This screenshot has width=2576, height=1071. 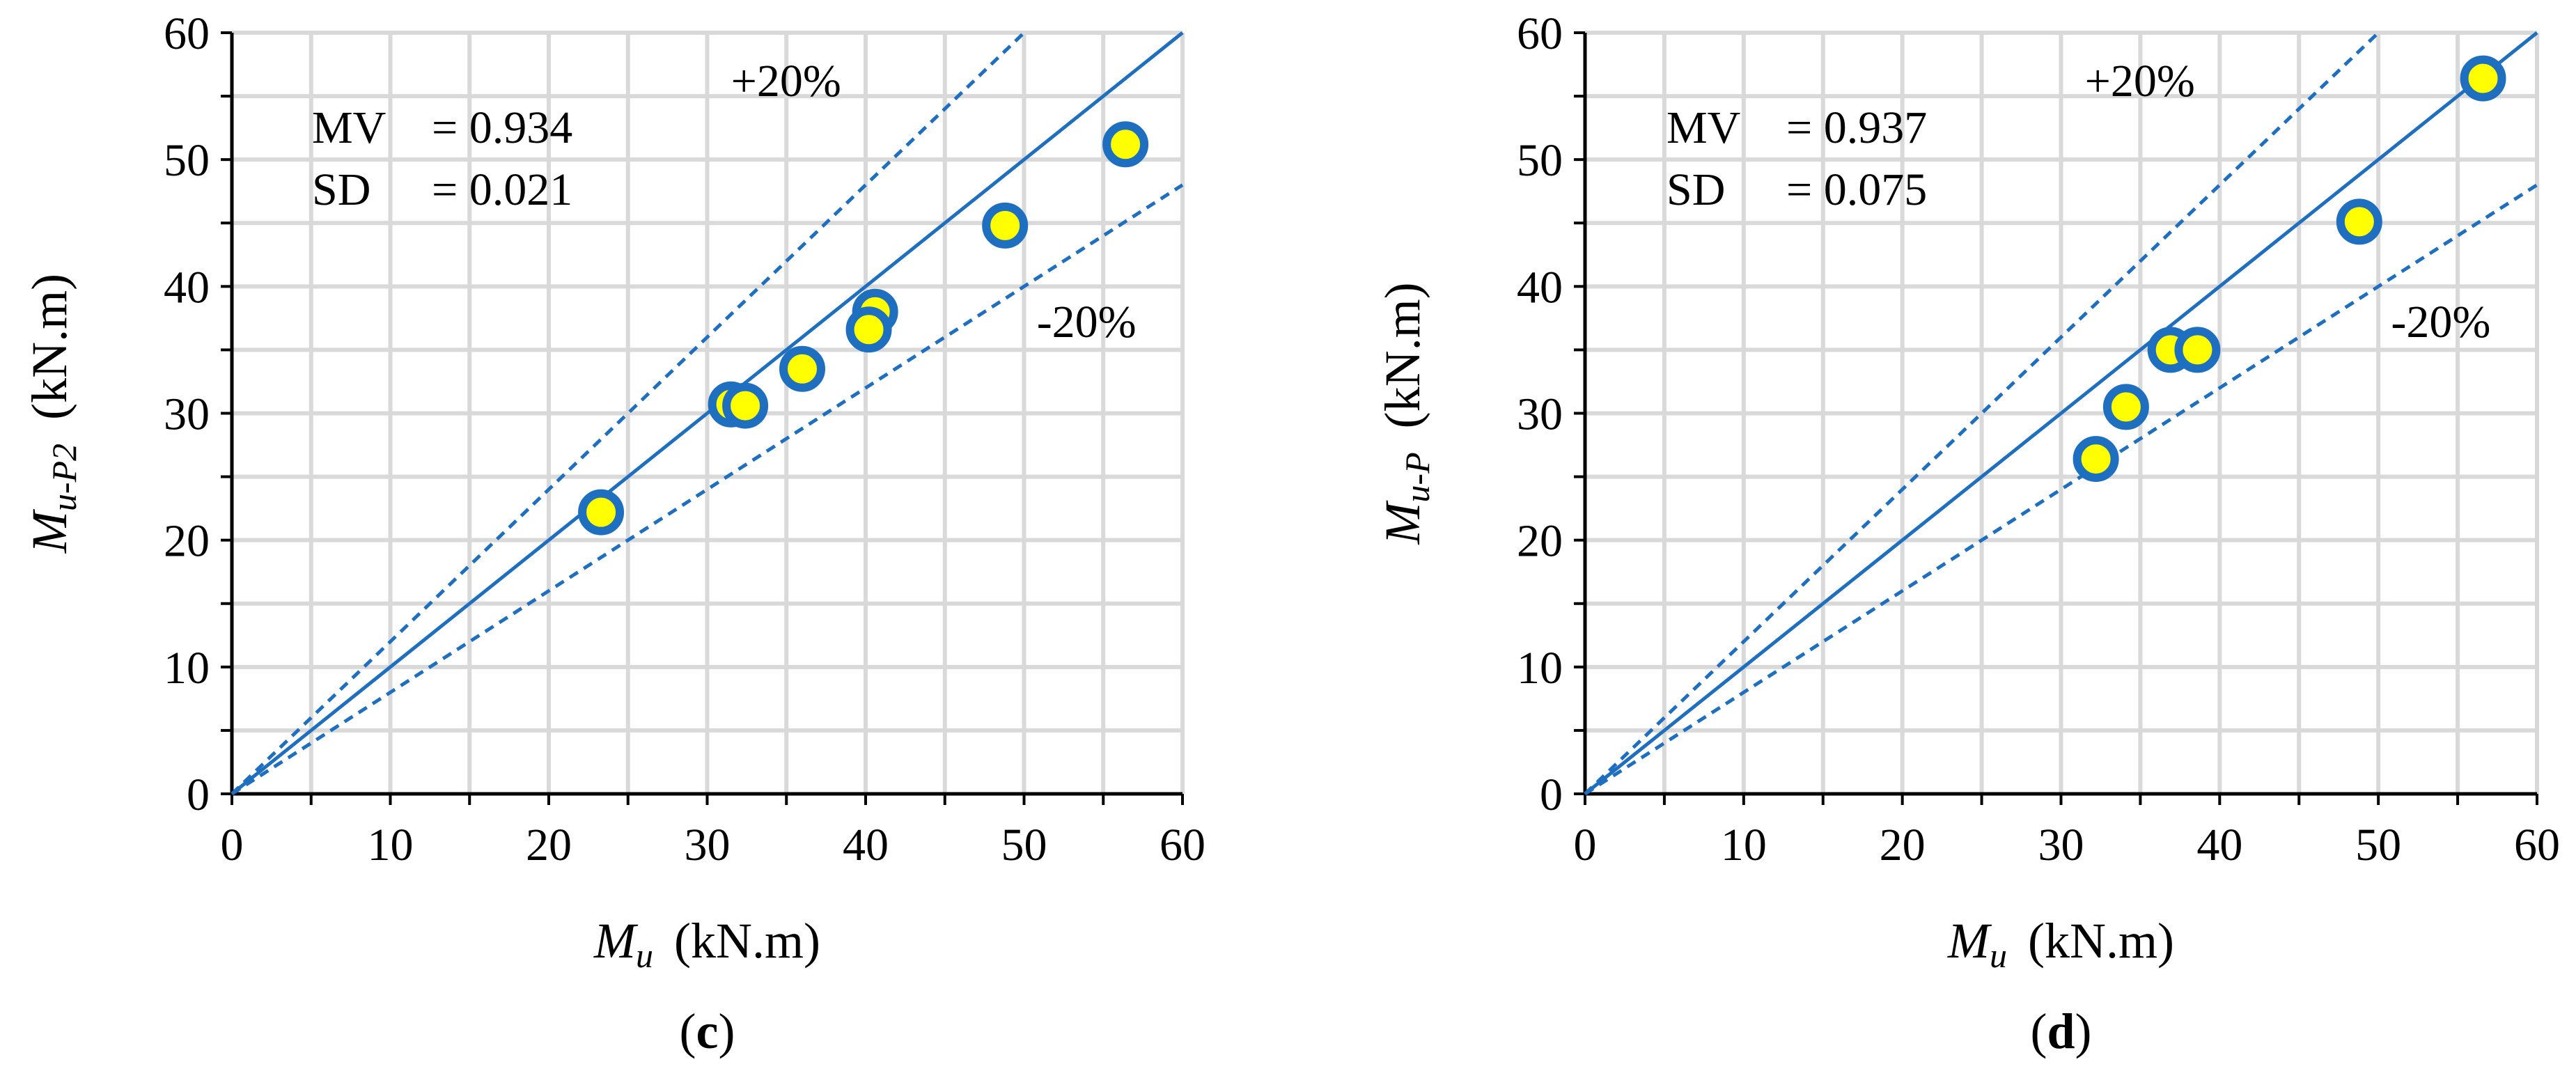 What do you see at coordinates (502, 189) in the screenshot?
I see `stat-value-sd: = 0.021` at bounding box center [502, 189].